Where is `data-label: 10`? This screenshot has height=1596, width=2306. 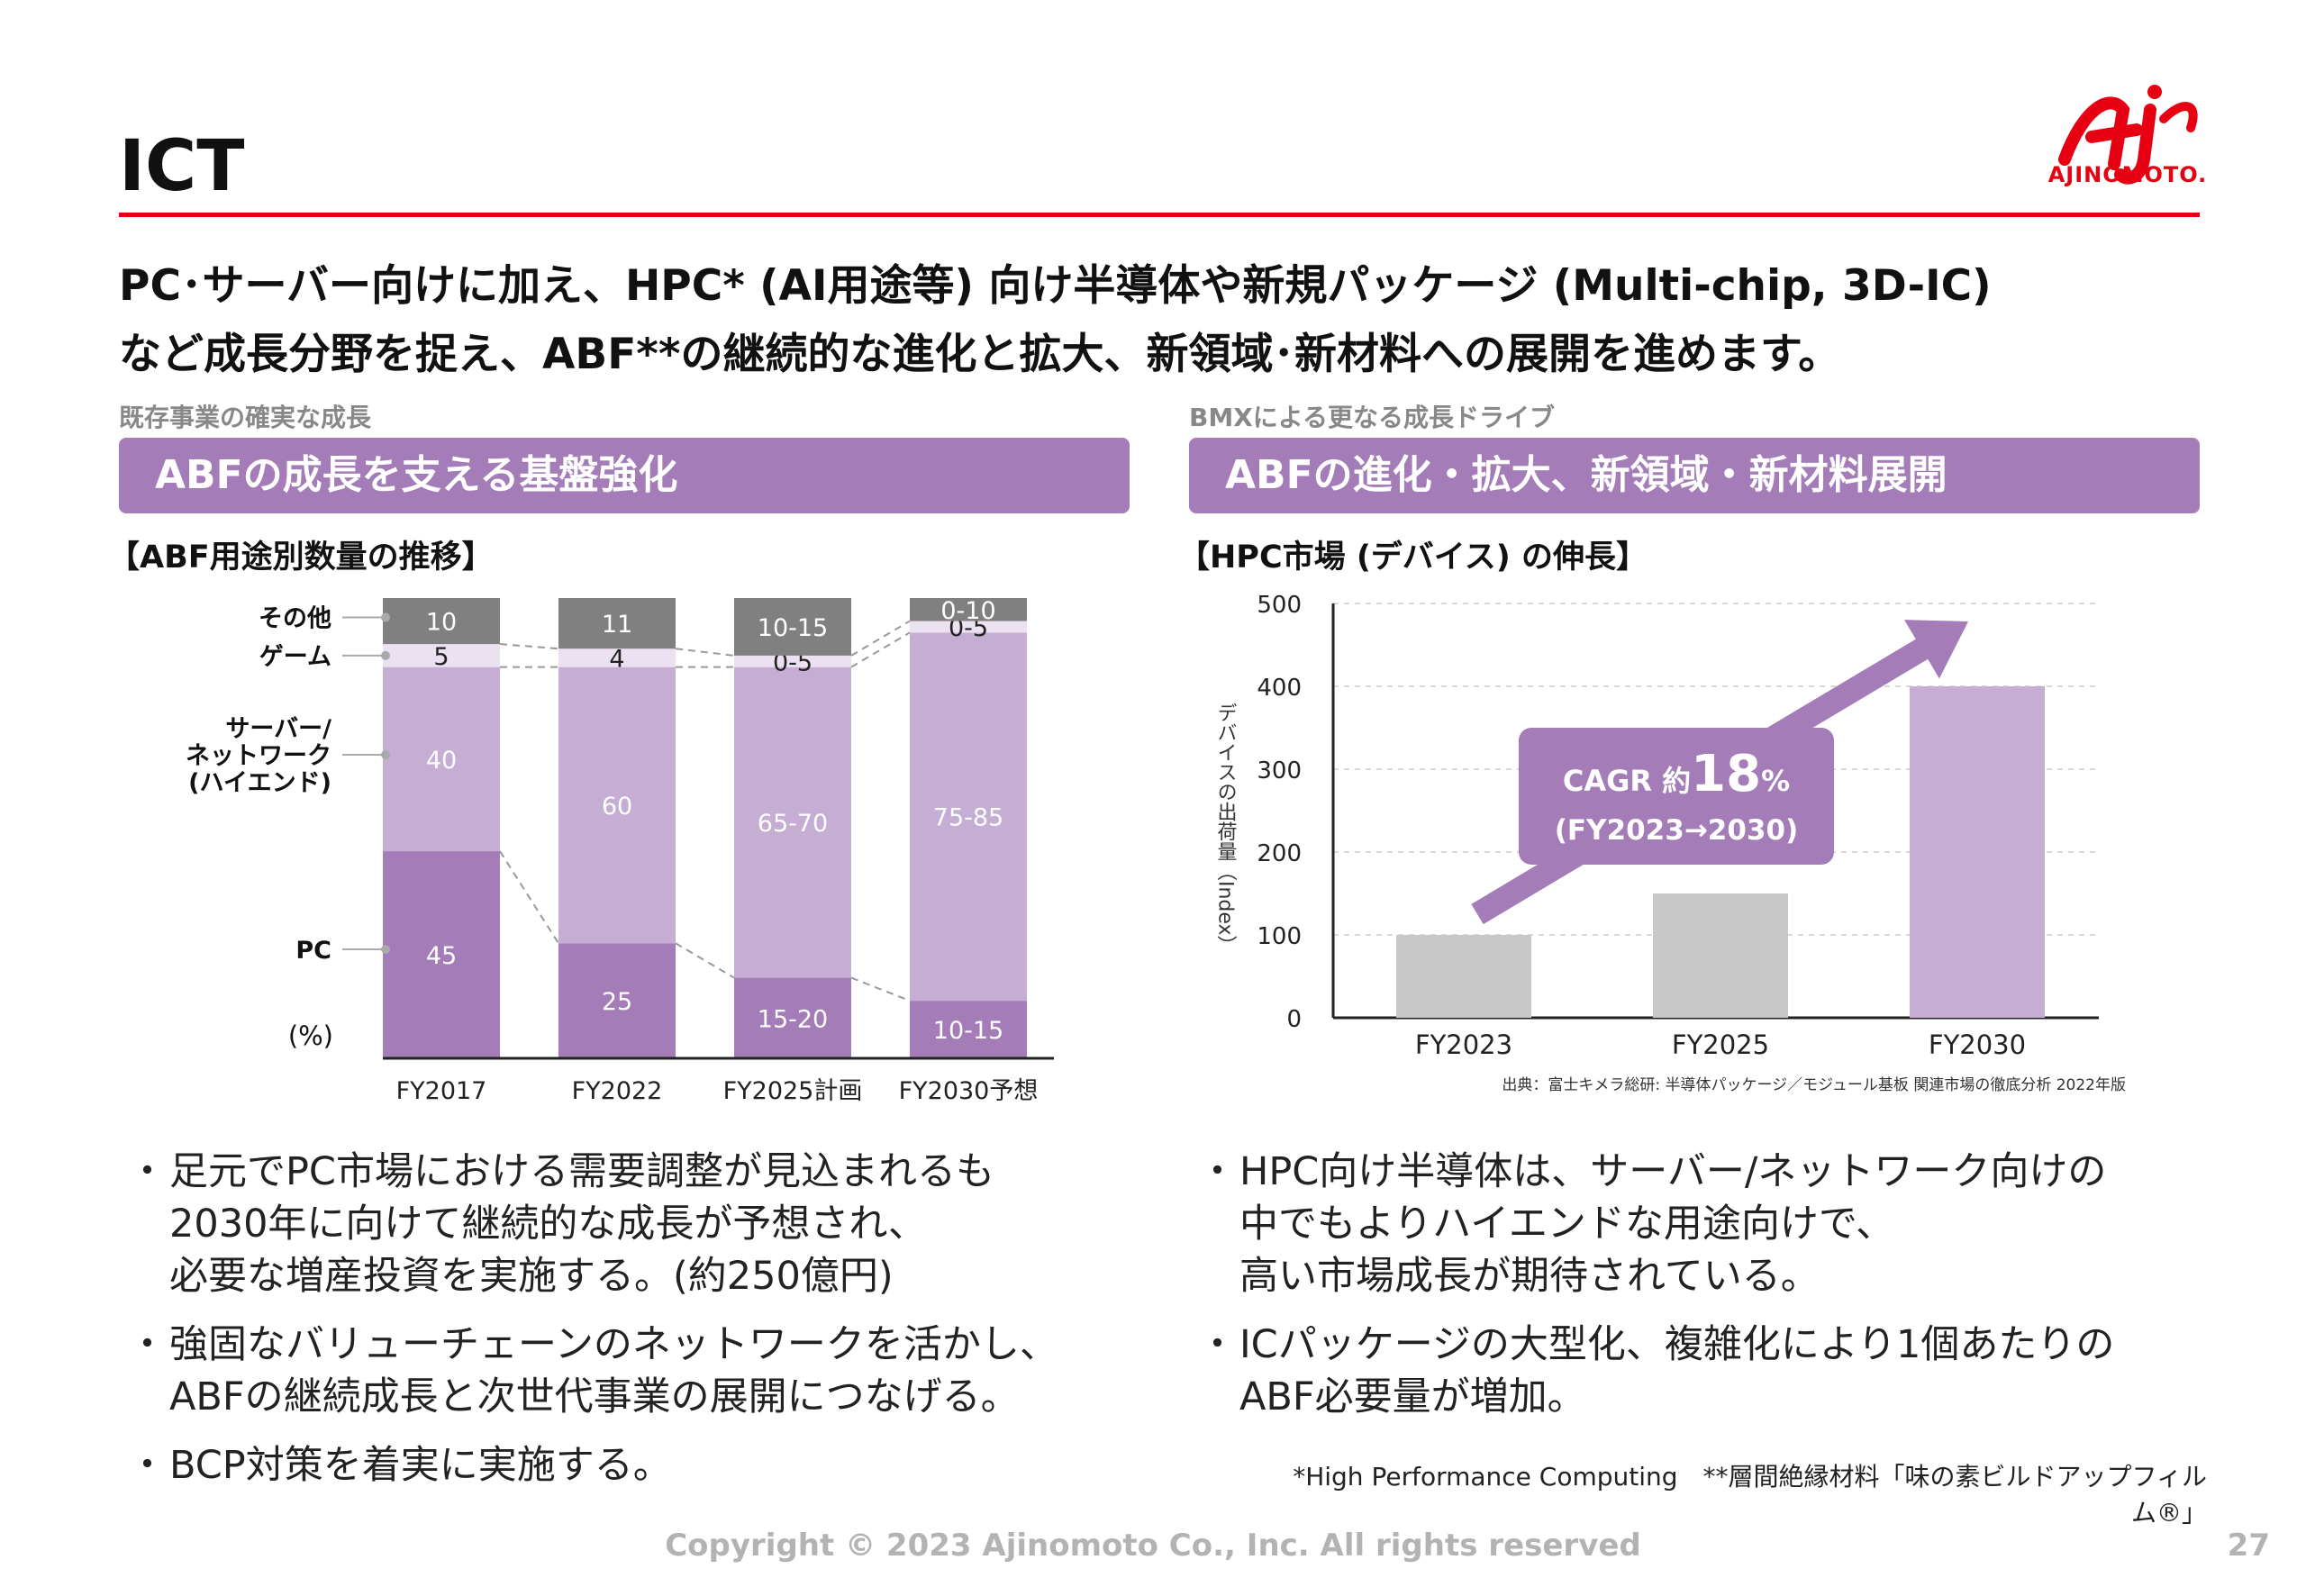 data-label: 10 is located at coordinates (441, 623).